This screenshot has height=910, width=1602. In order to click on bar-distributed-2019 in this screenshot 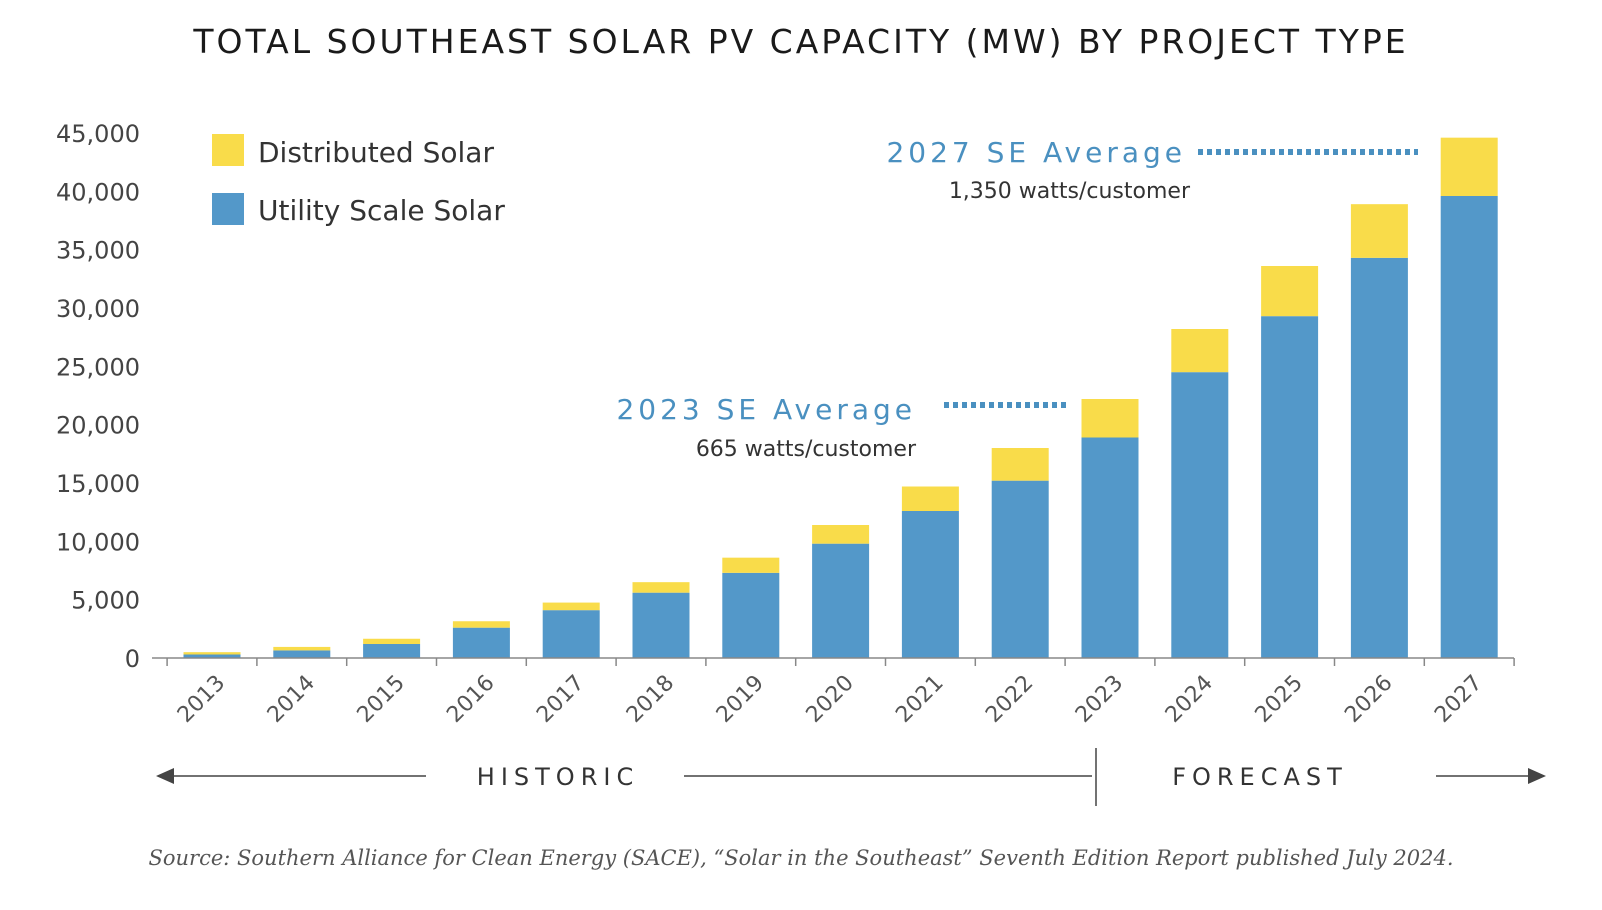, I will do `click(751, 565)`.